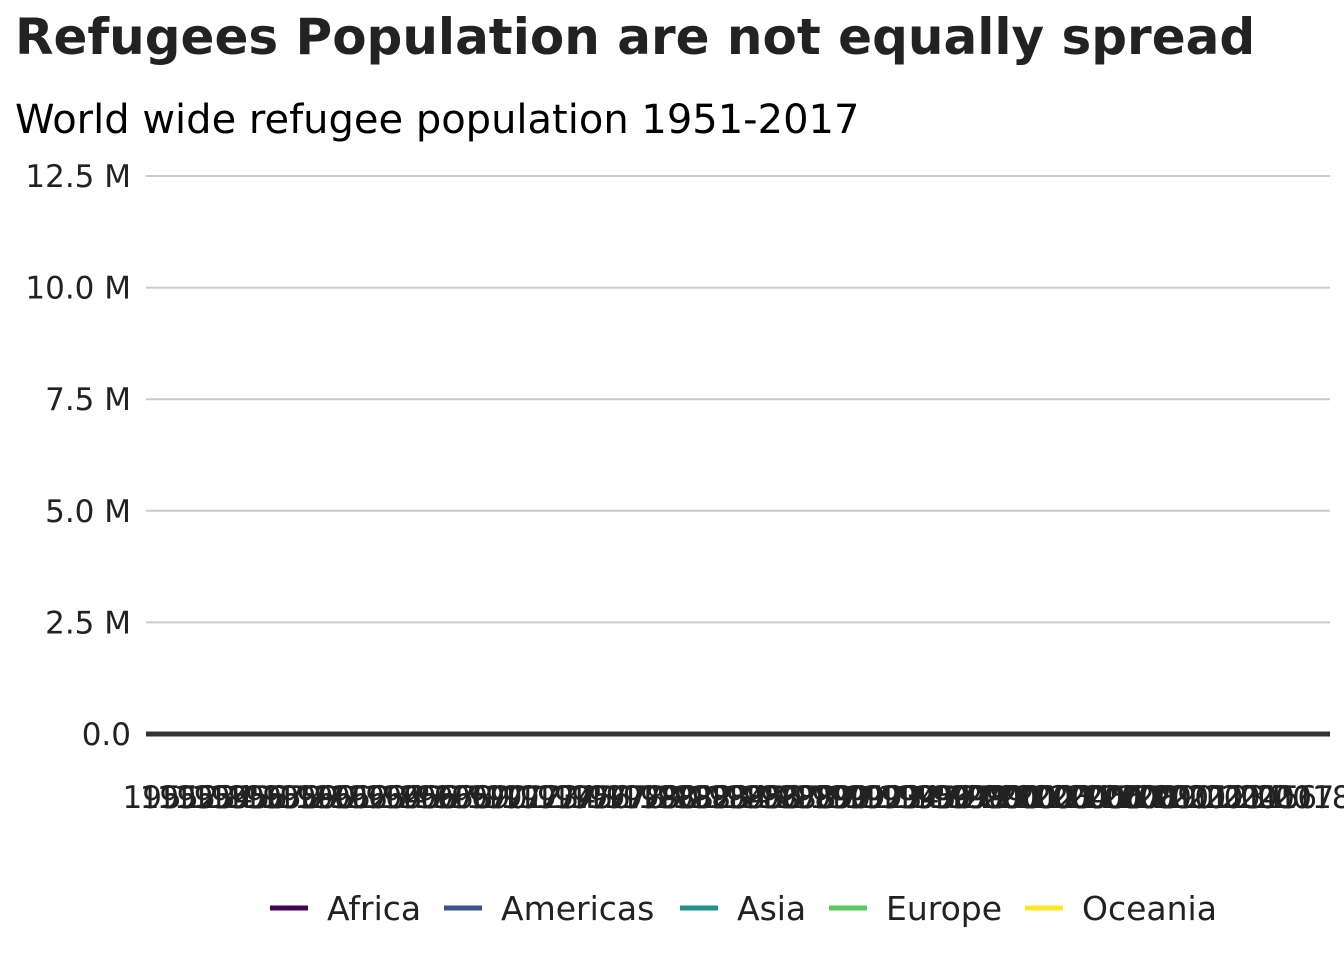 The height and width of the screenshot is (960, 1344). Describe the element at coordinates (179, 798) in the screenshot. I see `x-tick-label: 1952` at that location.